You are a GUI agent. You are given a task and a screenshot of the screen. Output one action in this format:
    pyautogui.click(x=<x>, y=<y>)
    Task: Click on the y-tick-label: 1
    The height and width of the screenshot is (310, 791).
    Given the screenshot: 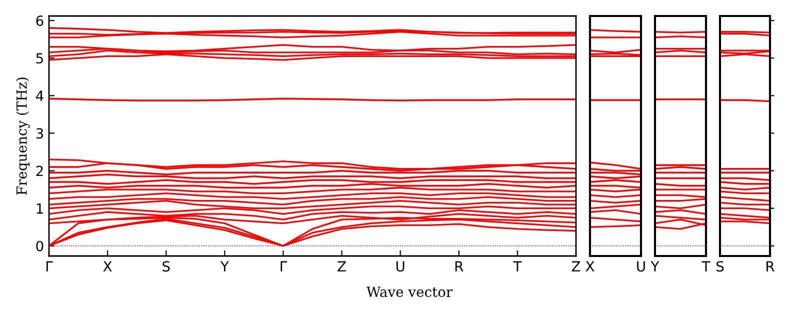 What is the action you would take?
    pyautogui.click(x=39, y=208)
    